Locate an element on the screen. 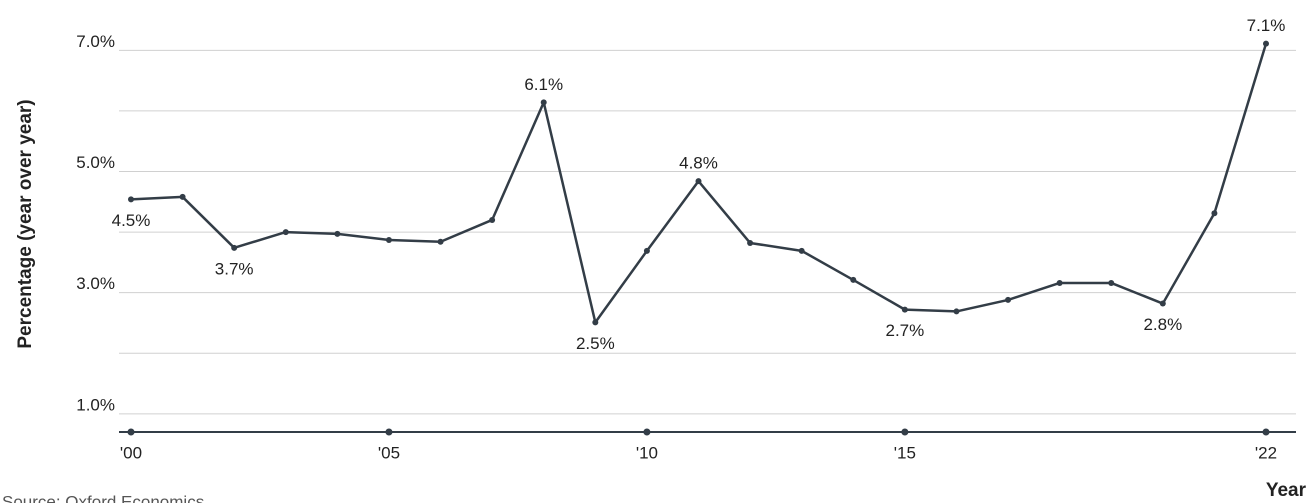 The height and width of the screenshot is (503, 1308). x-tick-label: '10 is located at coordinates (647, 452).